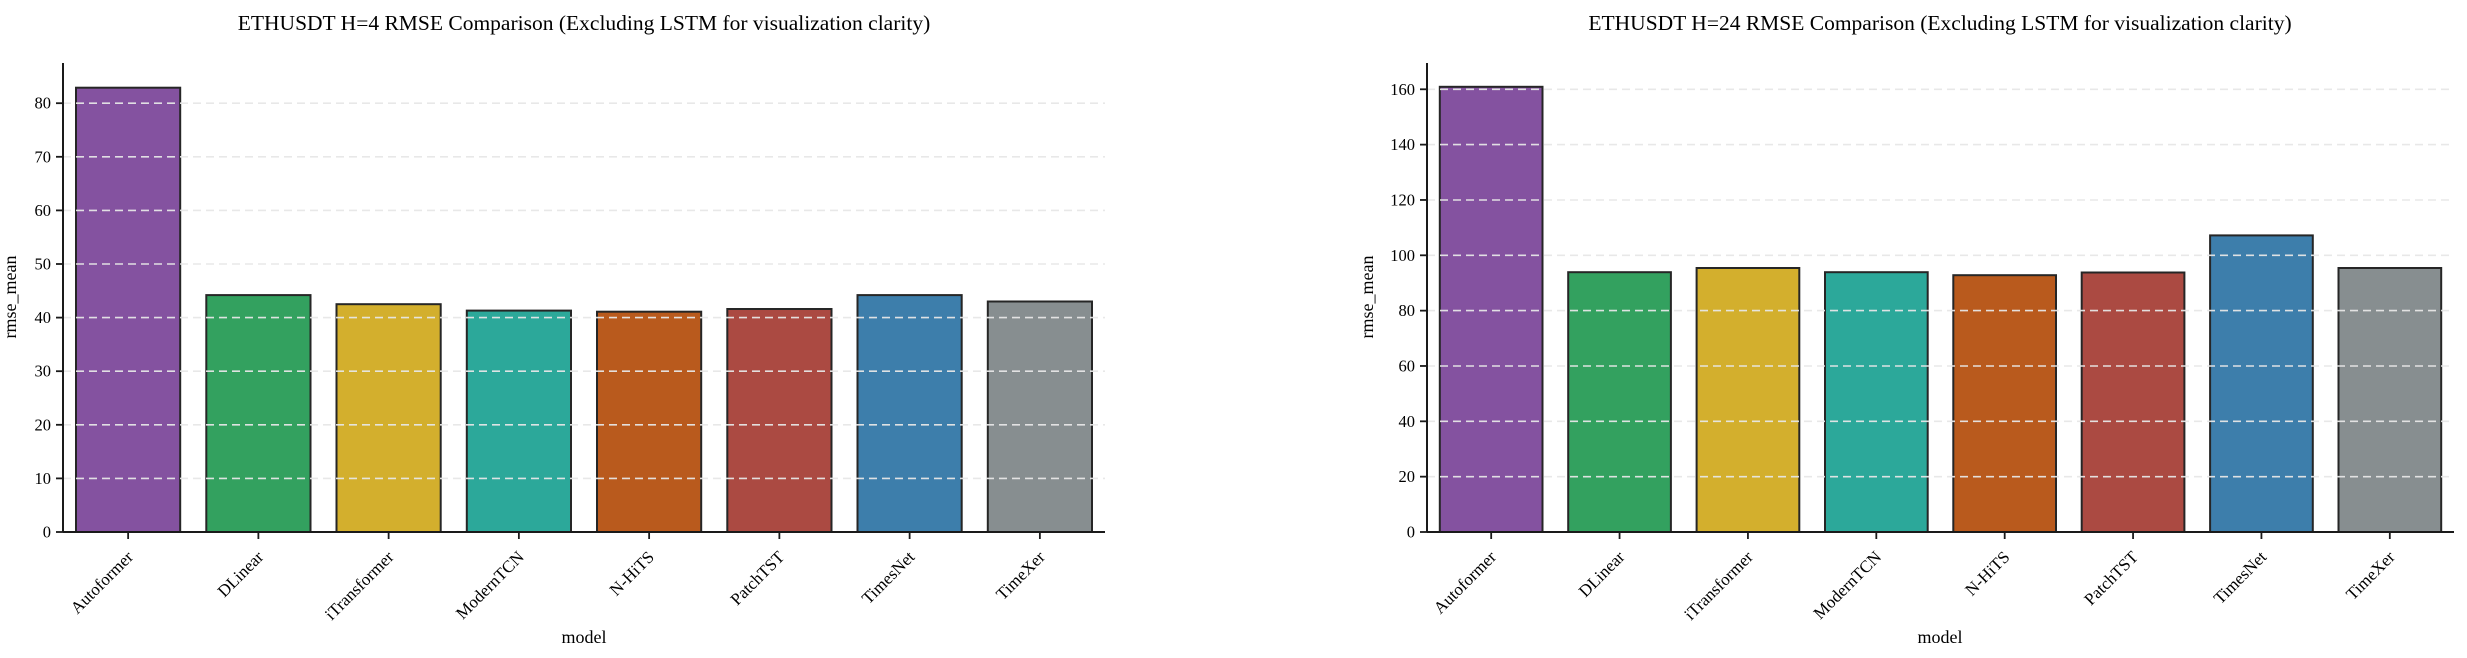 This screenshot has width=2467, height=658. I want to click on y-tick-label: 30, so click(43, 371).